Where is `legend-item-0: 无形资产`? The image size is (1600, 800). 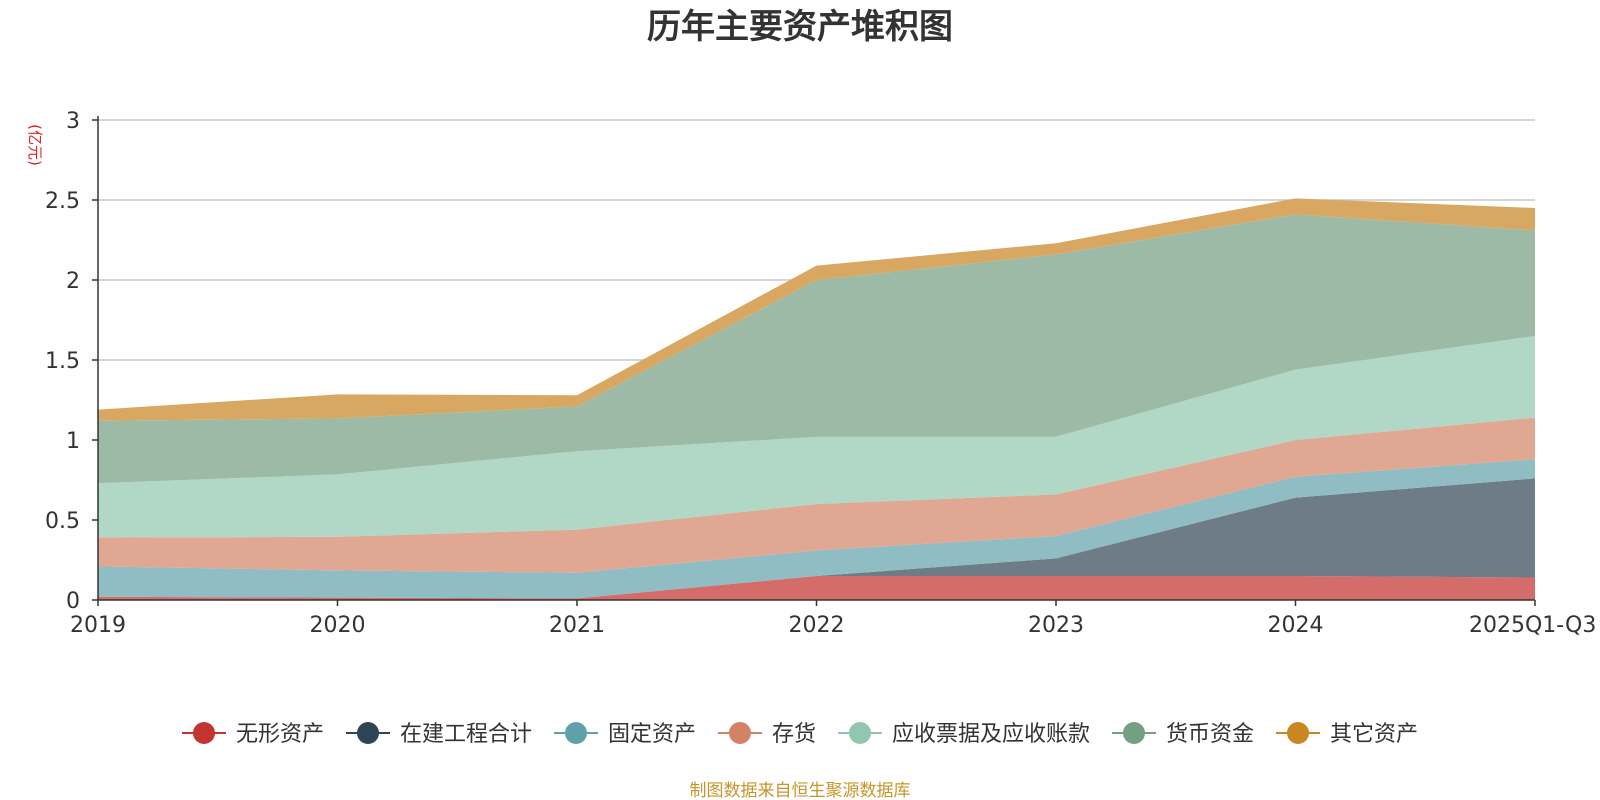
legend-item-0: 无形资产 is located at coordinates (253, 734).